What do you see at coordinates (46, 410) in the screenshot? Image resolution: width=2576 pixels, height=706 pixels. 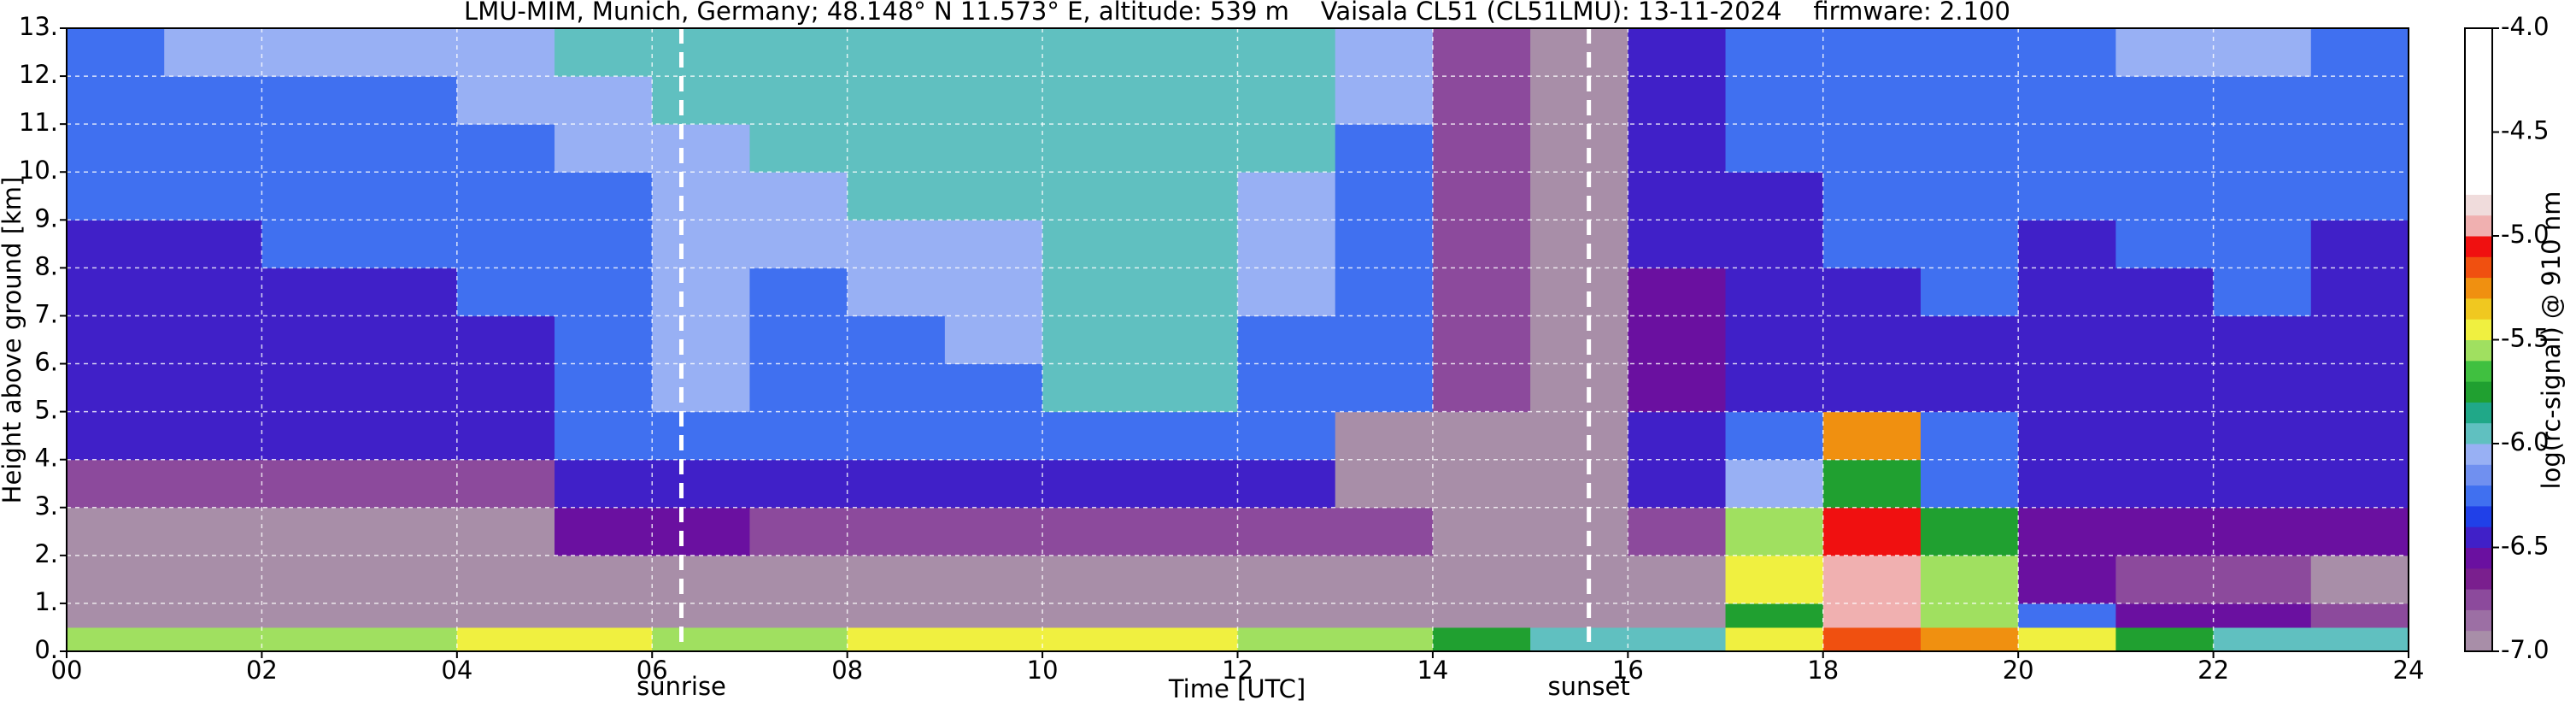 I see `y-tick-label: 5.` at bounding box center [46, 410].